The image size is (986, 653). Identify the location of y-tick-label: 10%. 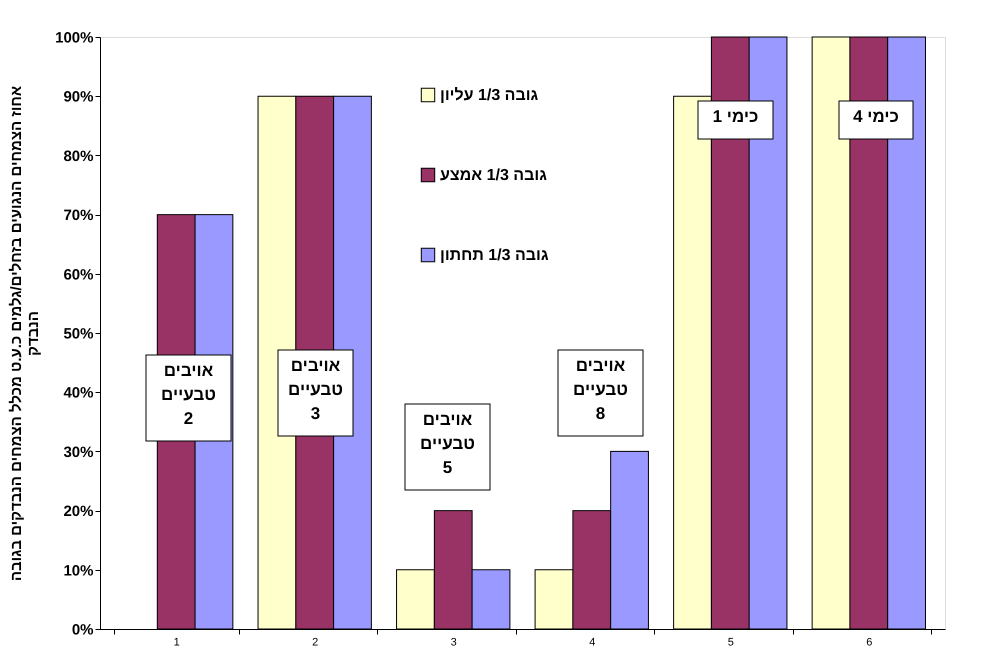
(78, 571).